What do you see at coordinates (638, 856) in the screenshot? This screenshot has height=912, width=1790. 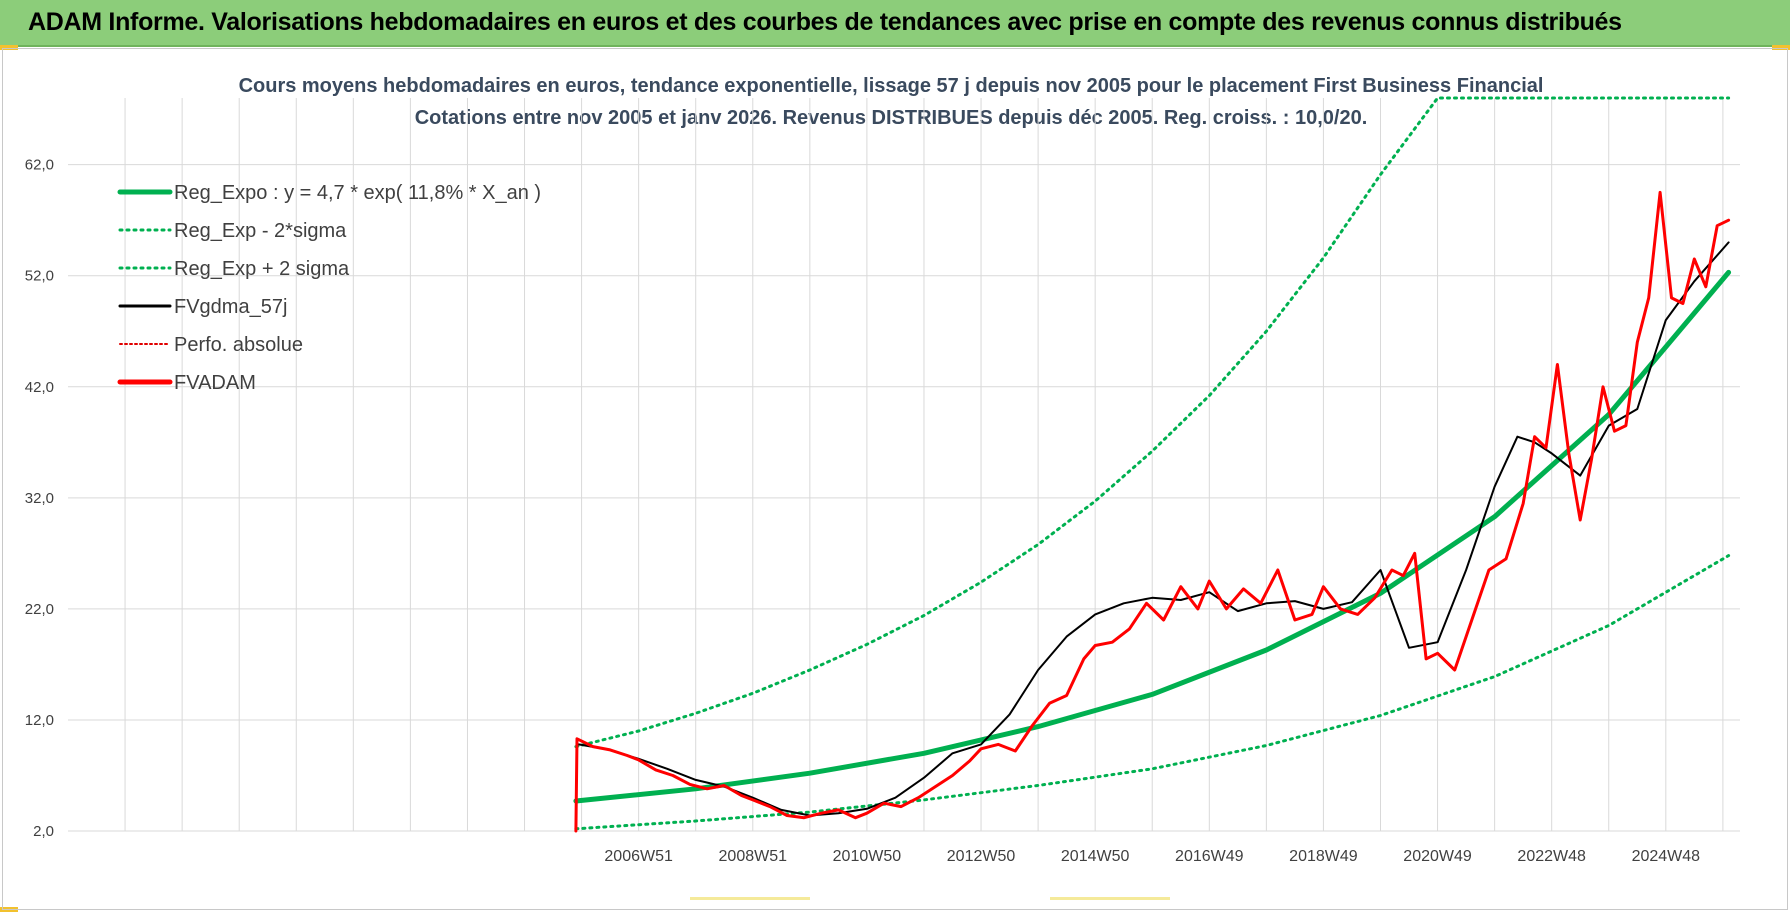 I see `x-tick-label: 2006W51` at bounding box center [638, 856].